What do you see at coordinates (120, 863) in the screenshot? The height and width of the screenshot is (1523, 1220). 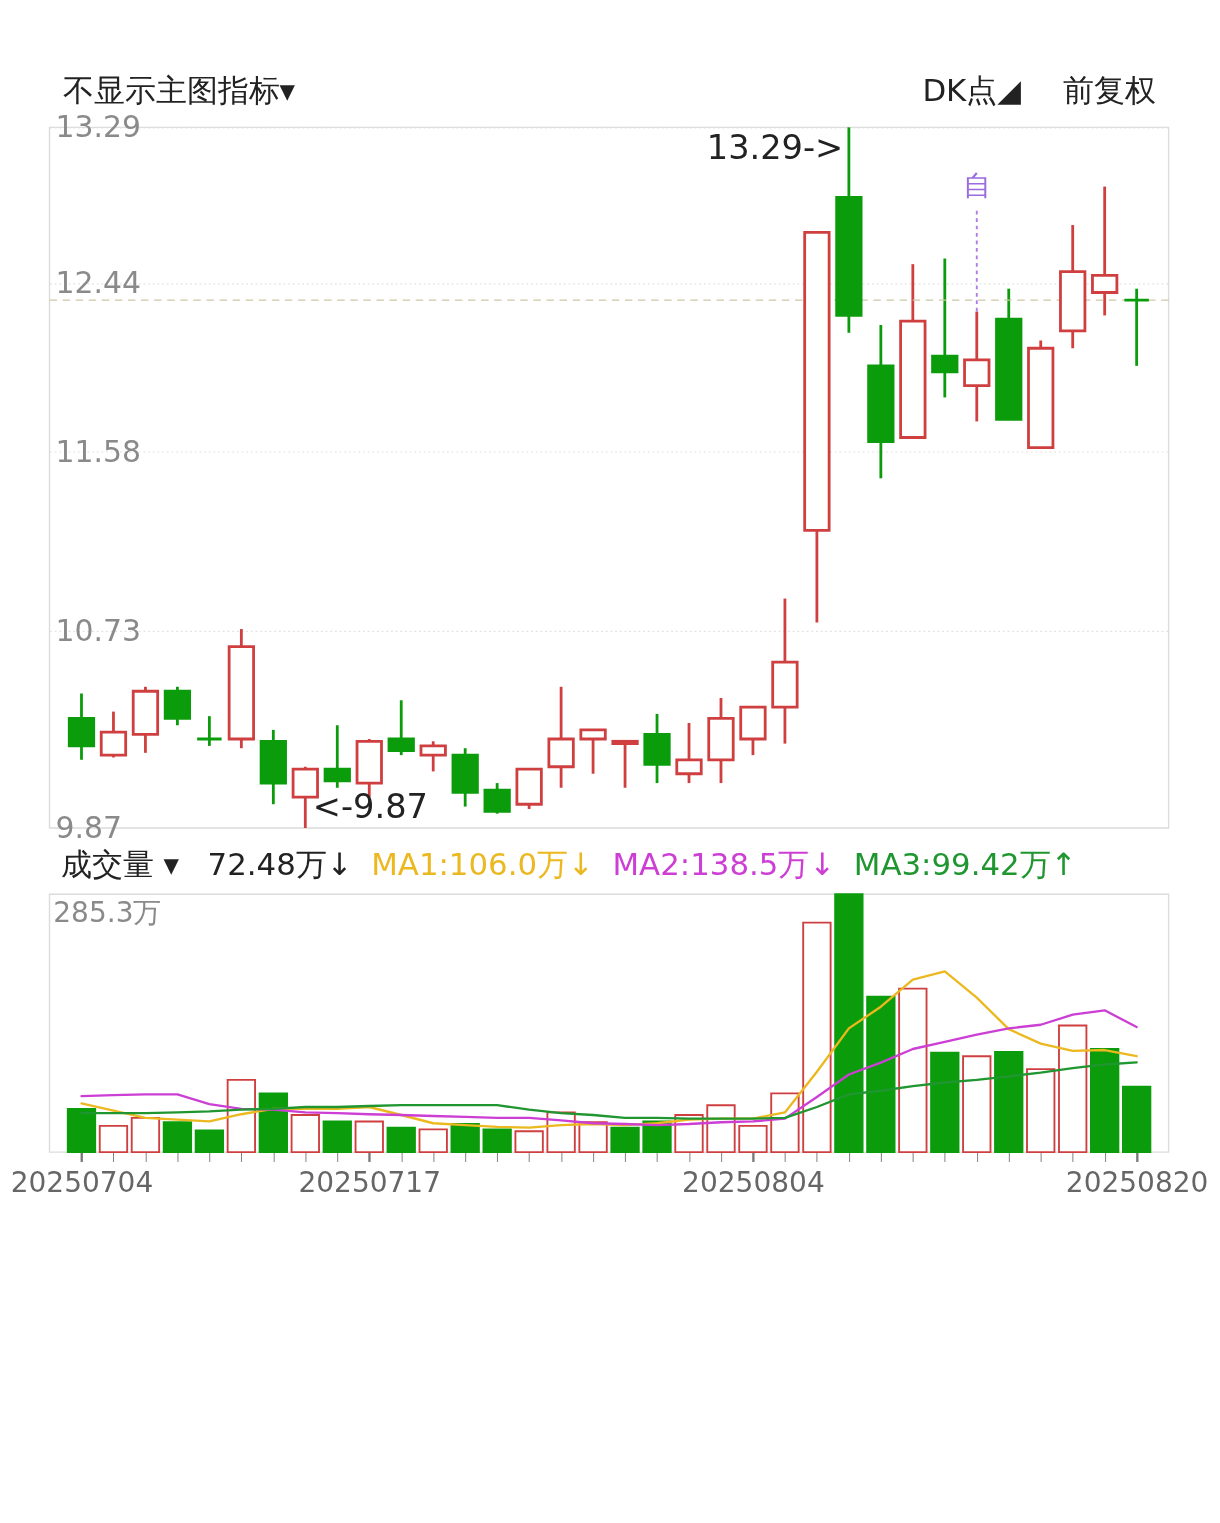 I see `chart-title: 成交量 ▾` at bounding box center [120, 863].